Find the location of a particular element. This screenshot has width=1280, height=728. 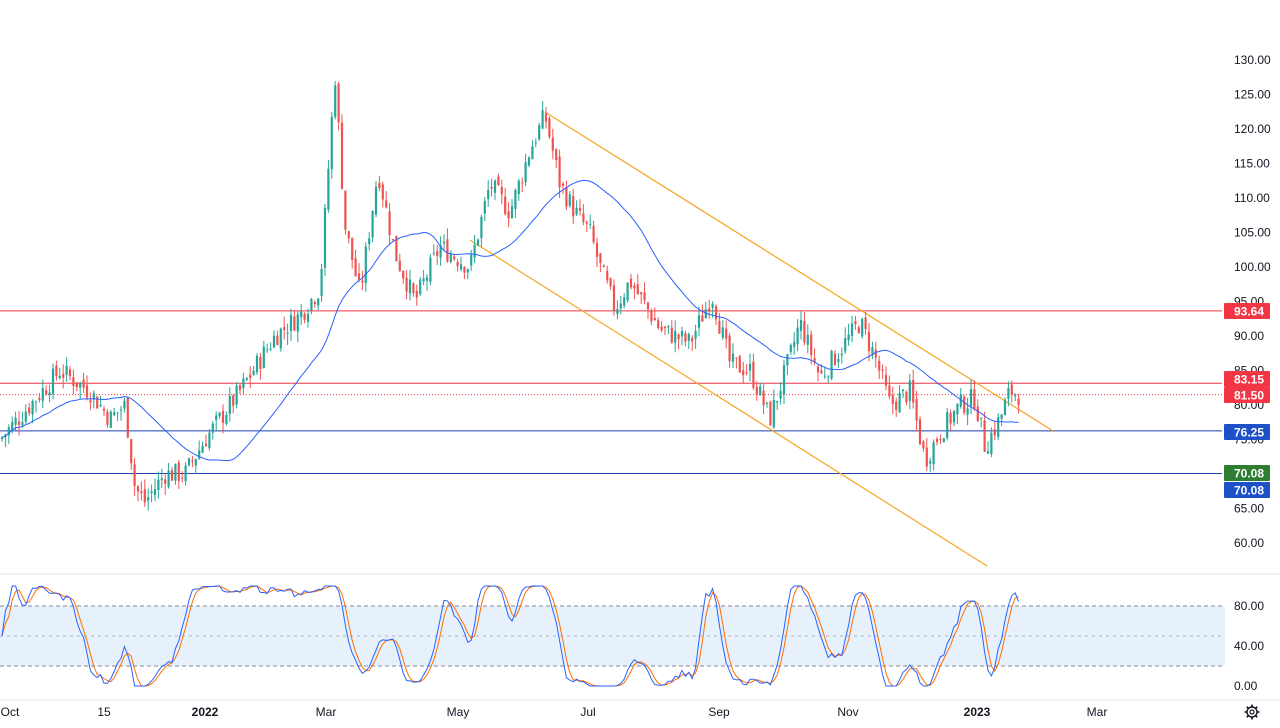

gear-icon is located at coordinates (1252, 712).